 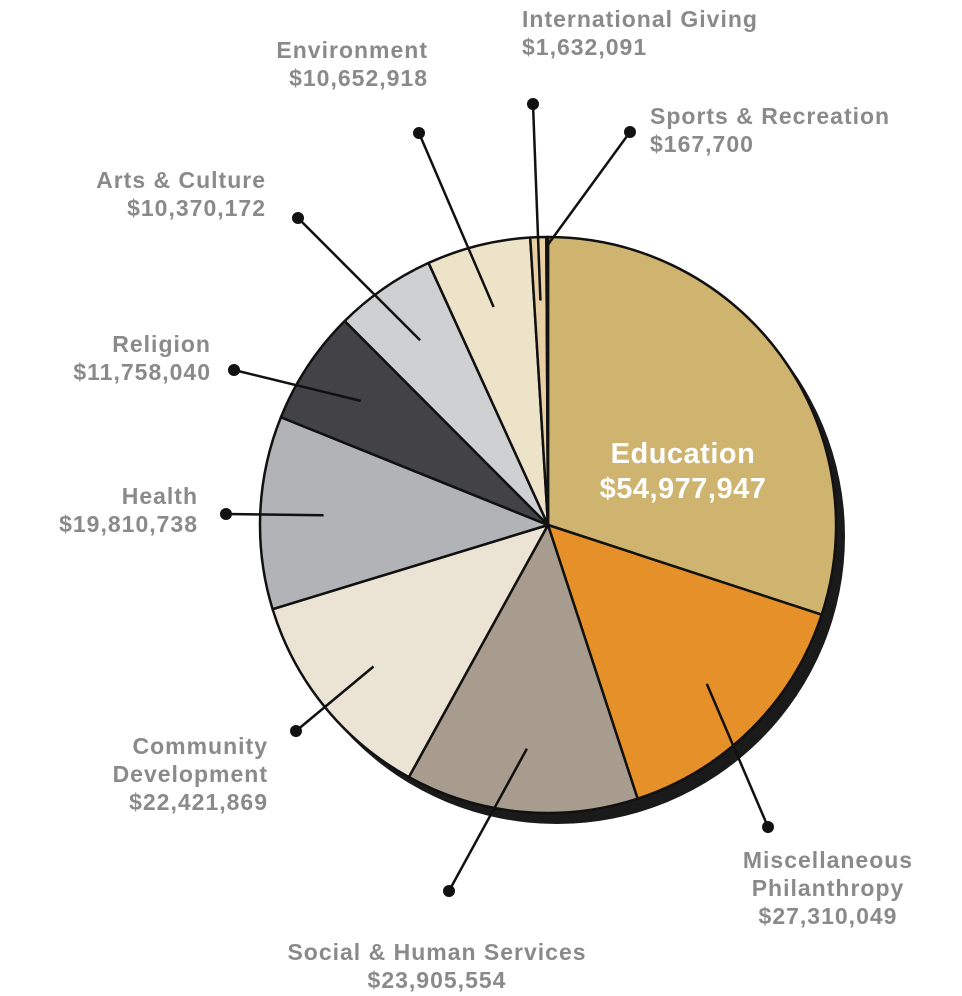 I want to click on slice-label: Sports & Recreation $167,700, so click(x=770, y=130).